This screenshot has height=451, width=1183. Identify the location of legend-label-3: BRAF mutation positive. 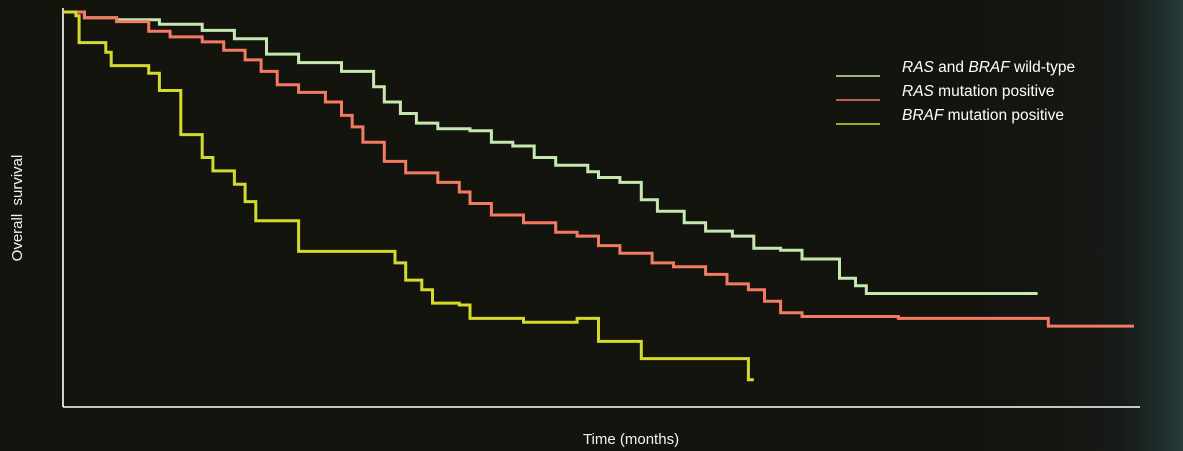
(983, 115).